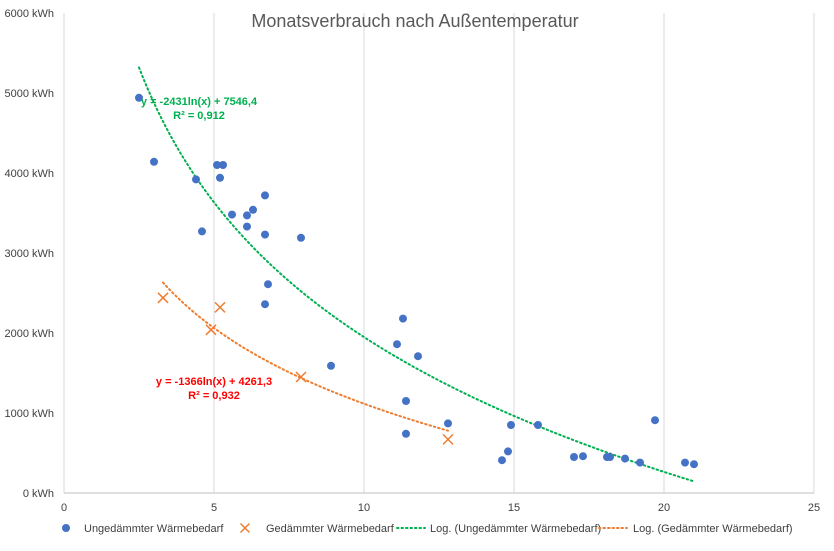  I want to click on x-tick-label: 5, so click(214, 508).